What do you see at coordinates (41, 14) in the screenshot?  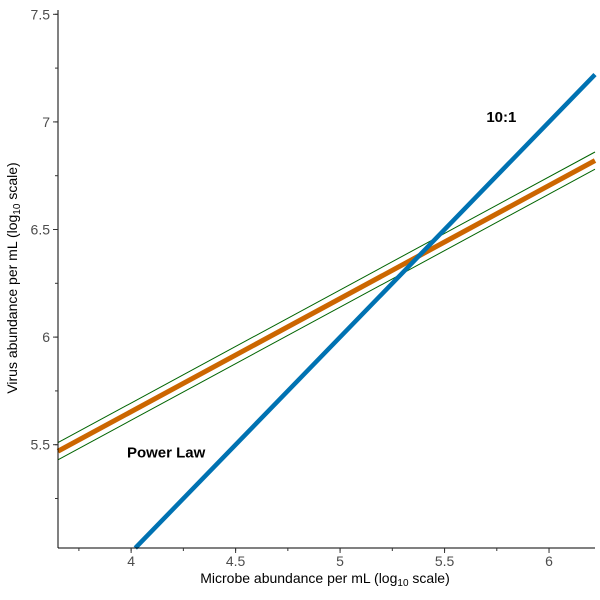 I see `y-tick-label: 7.5` at bounding box center [41, 14].